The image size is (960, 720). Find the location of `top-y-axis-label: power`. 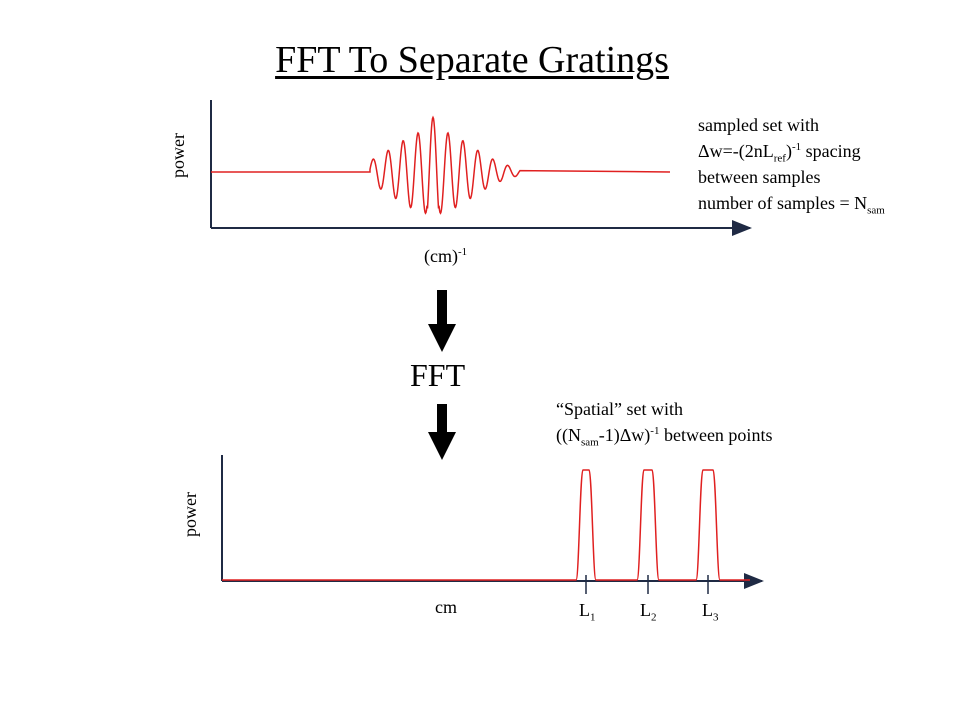

top-y-axis-label: power is located at coordinates (178, 155).